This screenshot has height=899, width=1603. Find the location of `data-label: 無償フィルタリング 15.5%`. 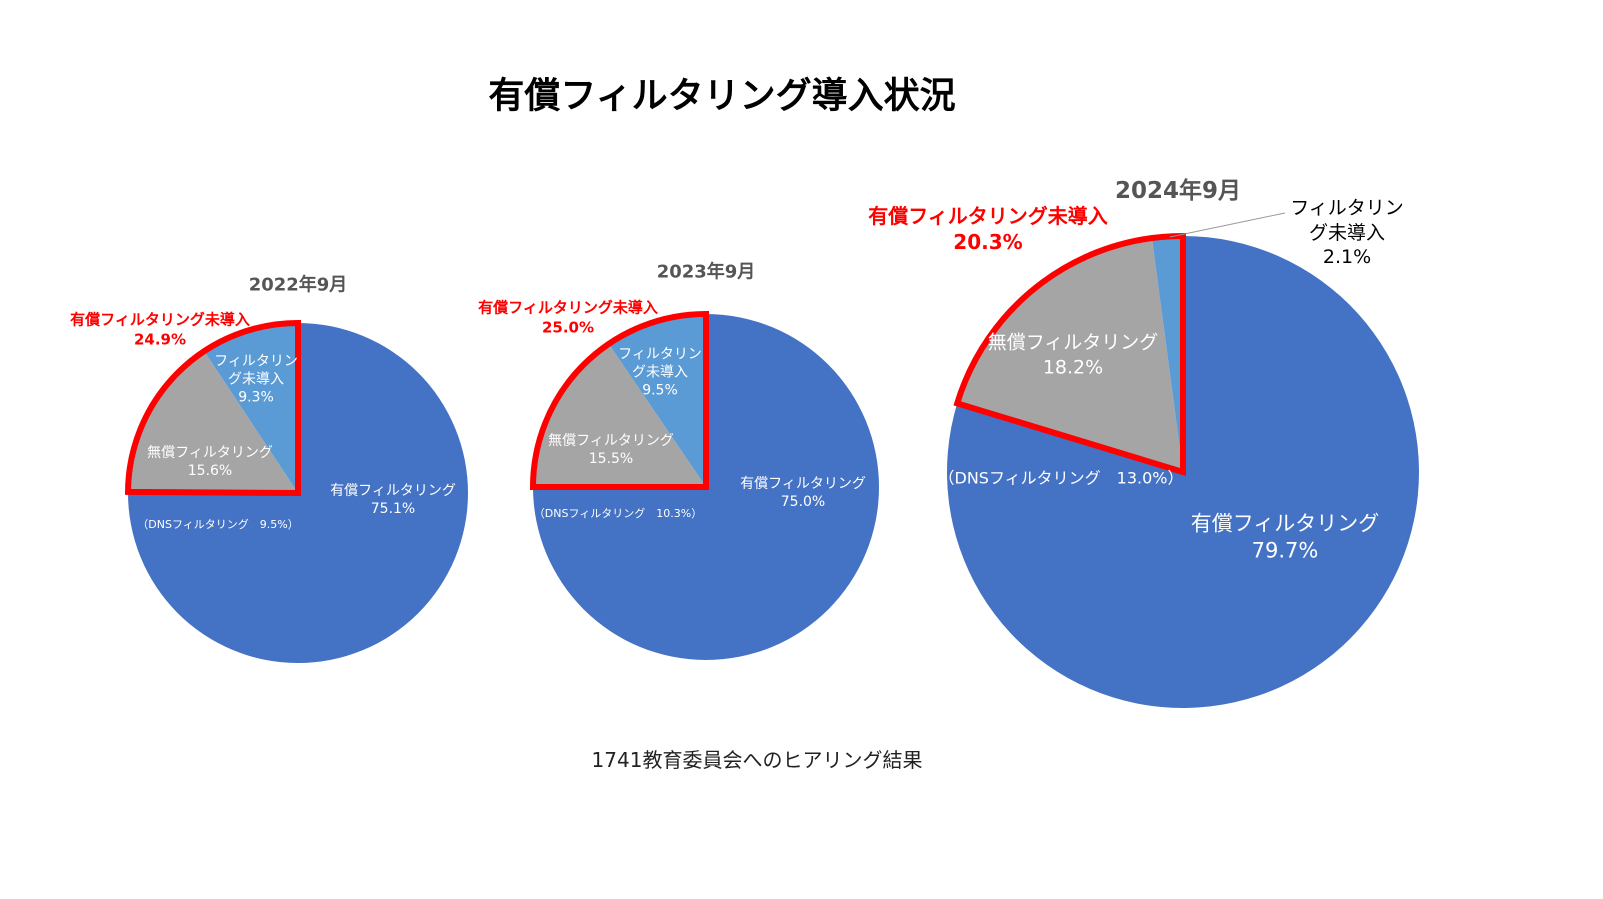

data-label: 無償フィルタリング 15.5% is located at coordinates (611, 450).